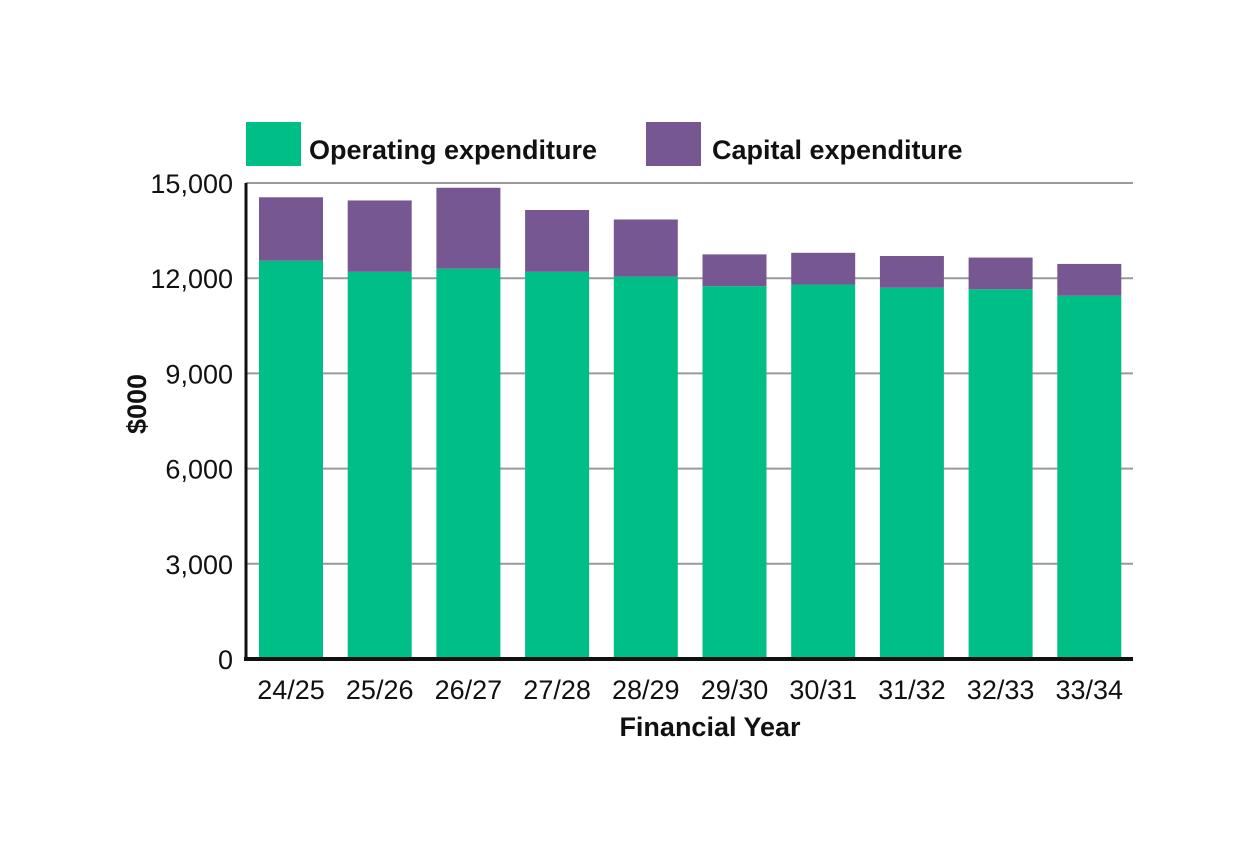 The image size is (1255, 853). I want to click on legend-swatch-capital-expenditure, so click(673, 144).